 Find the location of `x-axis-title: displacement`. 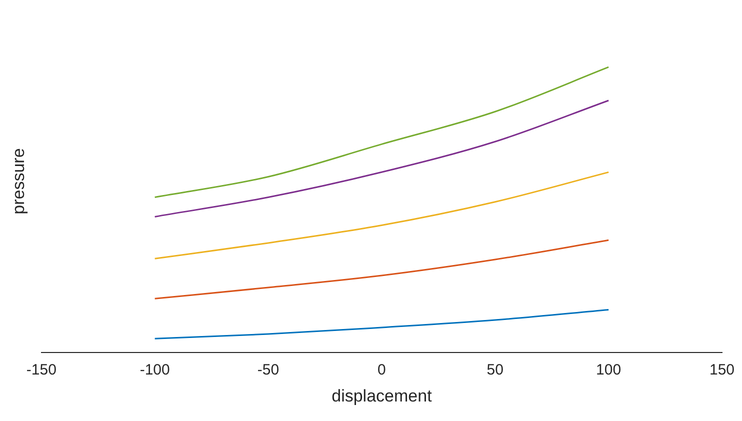

x-axis-title: displacement is located at coordinates (382, 396).